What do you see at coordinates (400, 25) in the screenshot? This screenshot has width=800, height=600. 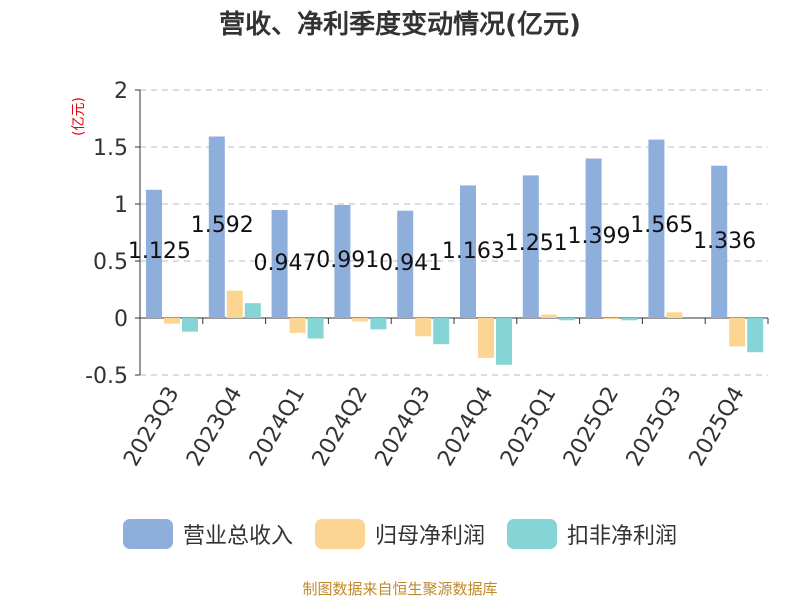 I see `chart-title: 营收、净利季度变动情况(亿元)` at bounding box center [400, 25].